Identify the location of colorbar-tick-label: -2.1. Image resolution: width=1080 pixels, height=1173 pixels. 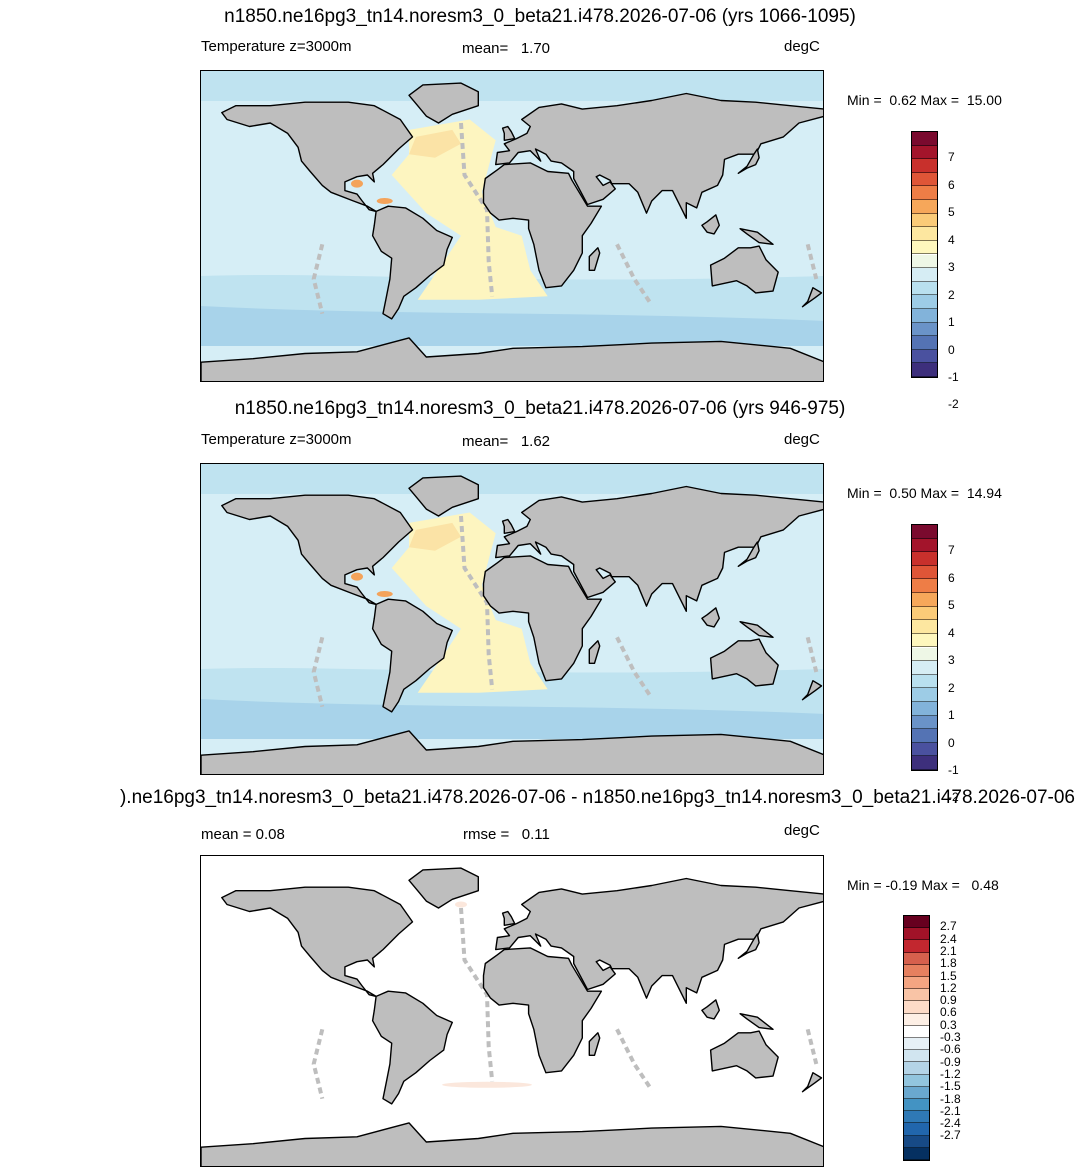
(950, 1110).